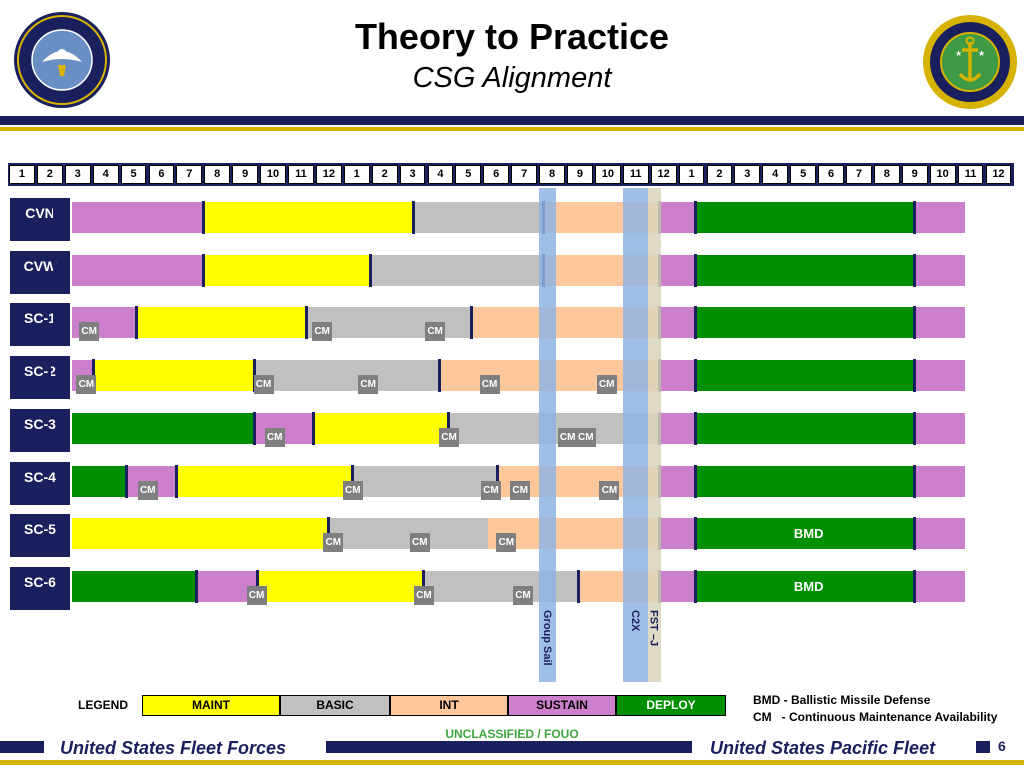 Image resolution: width=1024 pixels, height=768 pixels. I want to click on page-number: 6, so click(1002, 746).